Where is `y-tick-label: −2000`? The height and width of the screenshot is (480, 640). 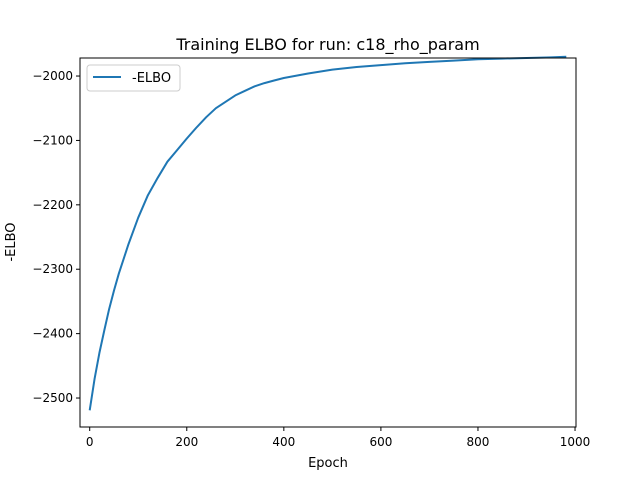 y-tick-label: −2000 is located at coordinates (52, 76).